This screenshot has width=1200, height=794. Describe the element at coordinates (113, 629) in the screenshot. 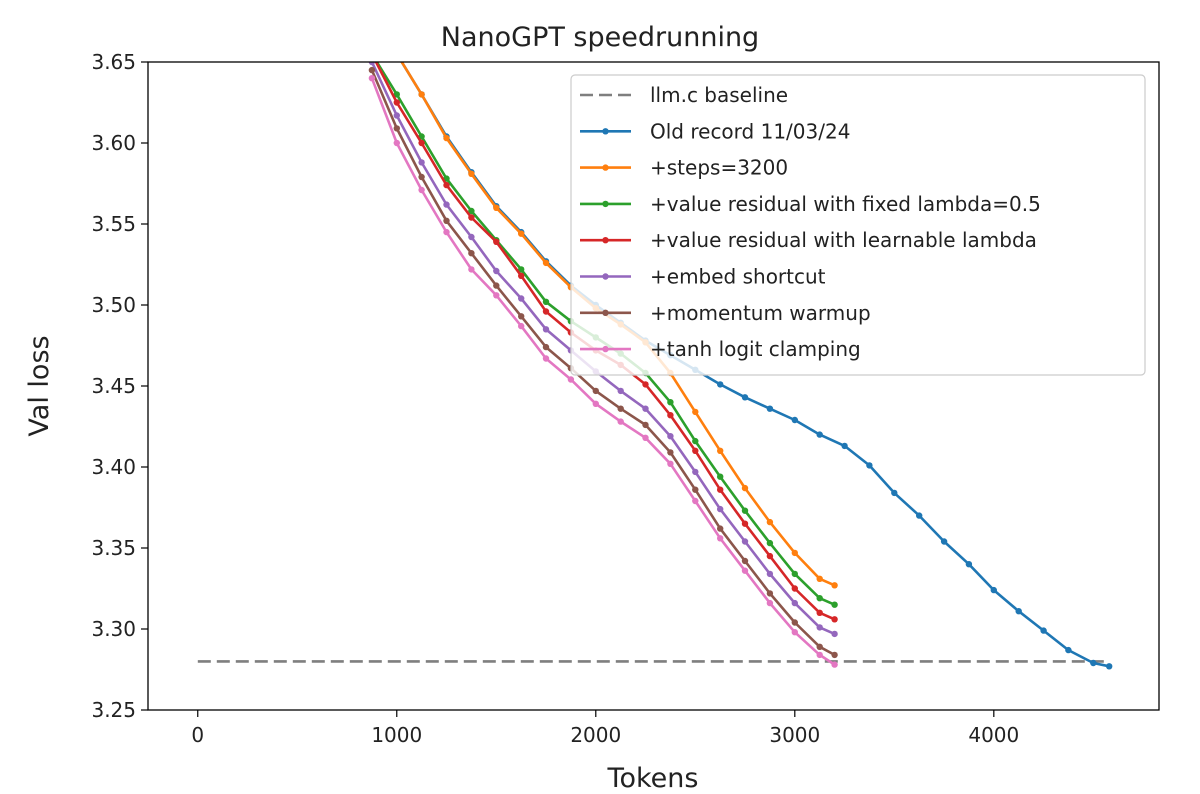

I see `y-tick-label: 3.30` at that location.